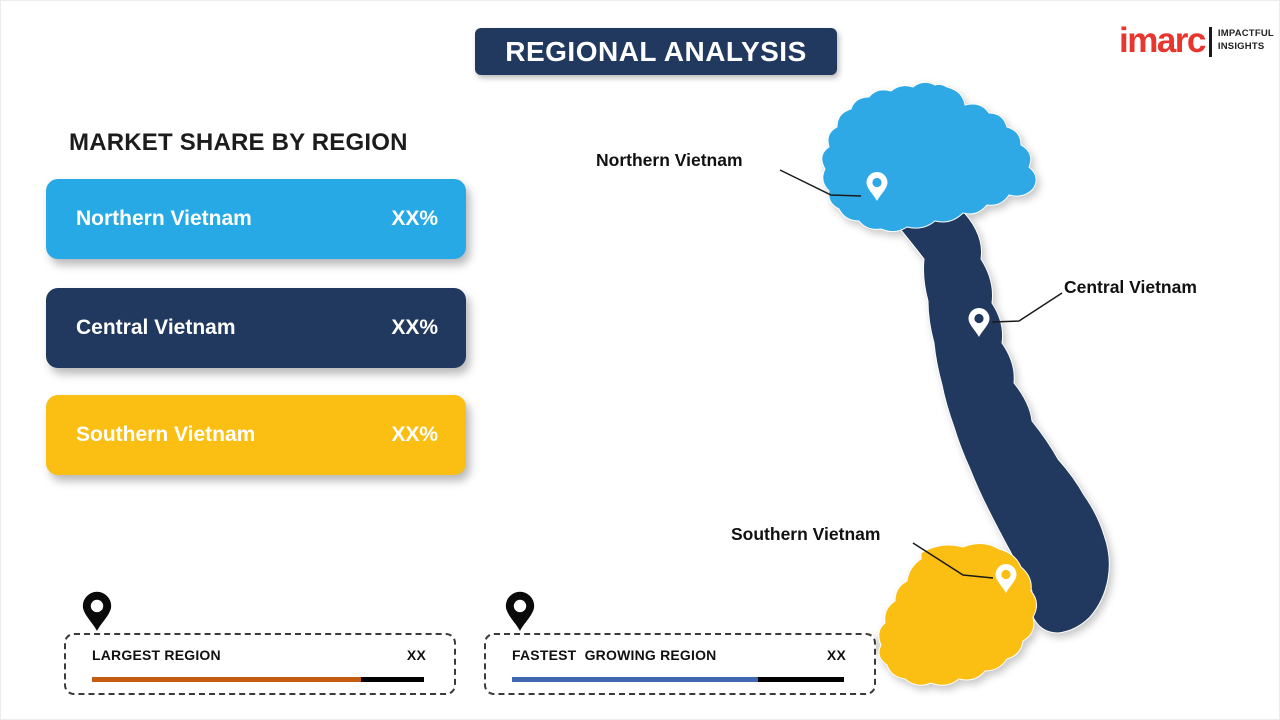 The width and height of the screenshot is (1280, 720). I want to click on region-bar-label: Southern Vietnam, so click(166, 434).